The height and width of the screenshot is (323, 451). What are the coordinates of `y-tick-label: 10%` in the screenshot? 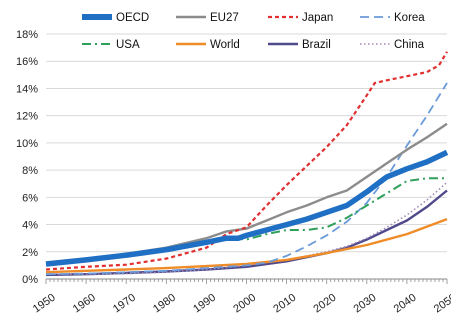 It's located at (27, 144).